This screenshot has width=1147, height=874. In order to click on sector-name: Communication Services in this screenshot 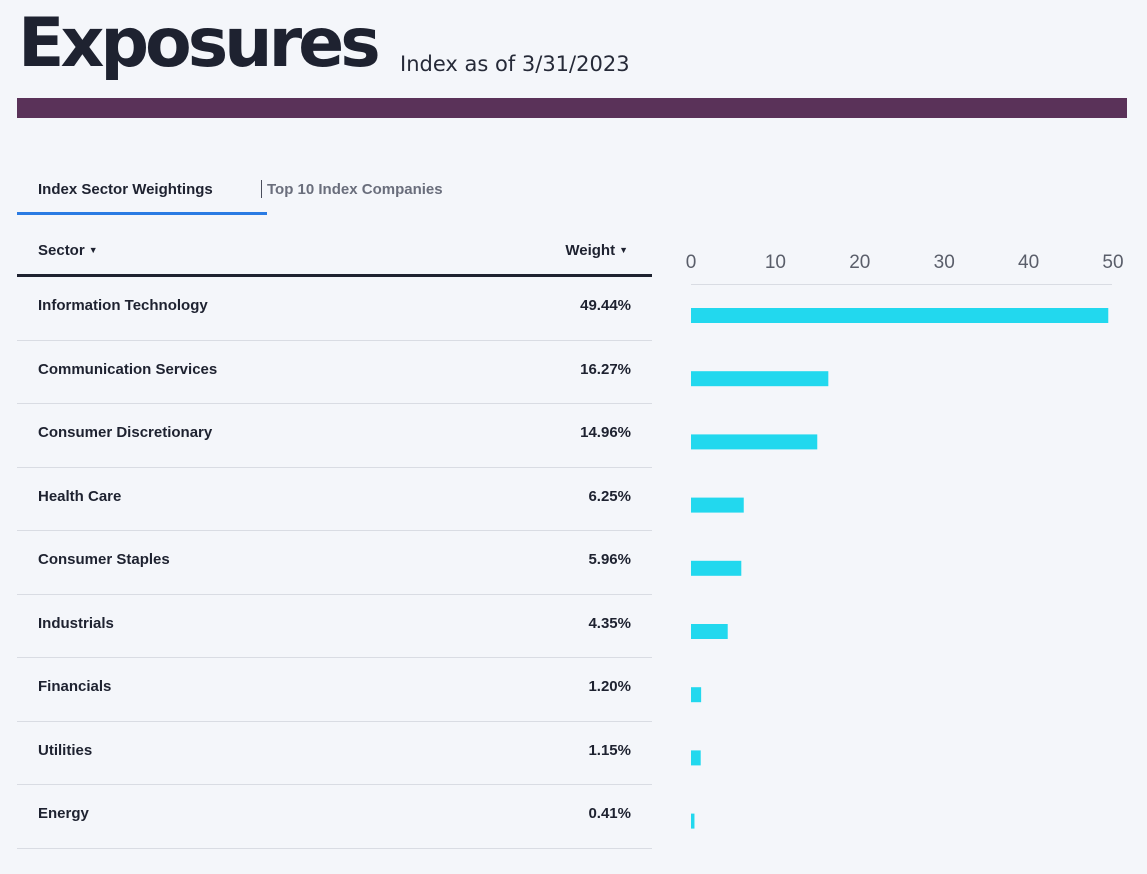, I will do `click(128, 369)`.